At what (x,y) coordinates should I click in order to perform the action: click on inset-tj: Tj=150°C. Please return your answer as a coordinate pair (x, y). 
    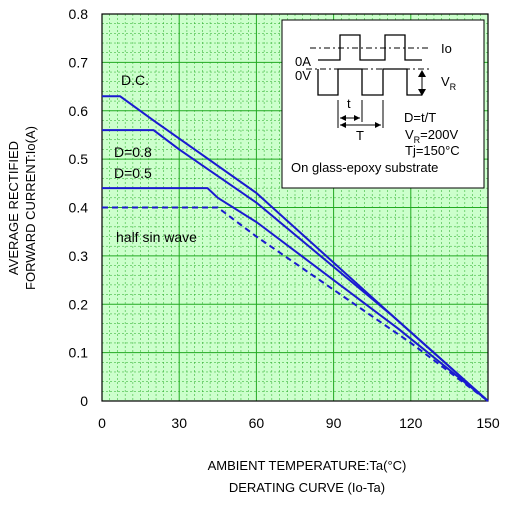
    Looking at the image, I should click on (432, 150).